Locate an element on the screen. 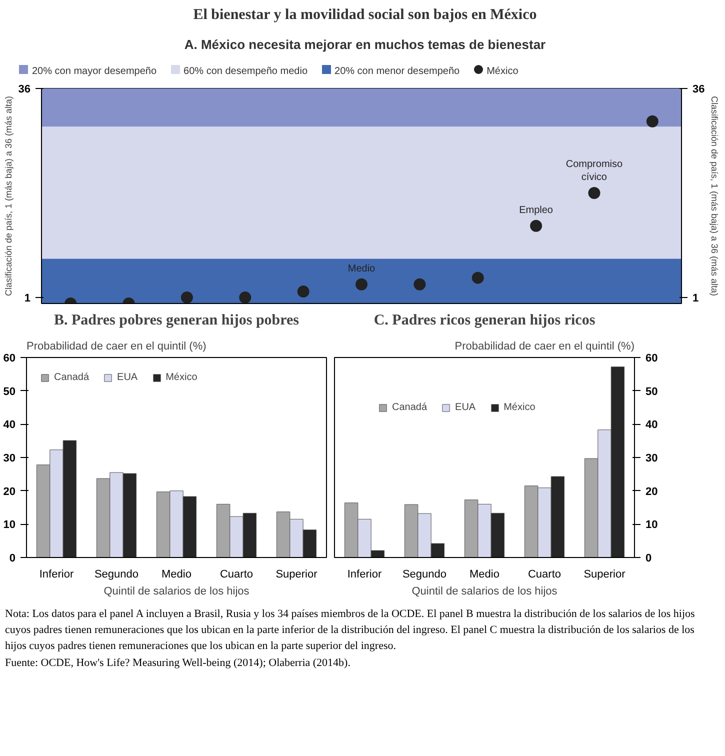 This screenshot has width=725, height=756. y2-tick-label: 0 is located at coordinates (649, 558).